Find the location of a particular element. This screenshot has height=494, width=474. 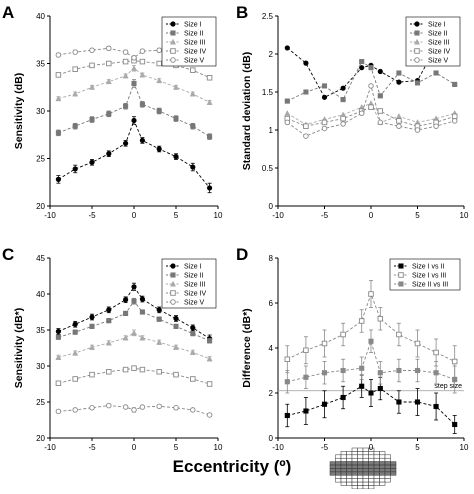

y-tick-label-c: 30 is located at coordinates (40, 366).